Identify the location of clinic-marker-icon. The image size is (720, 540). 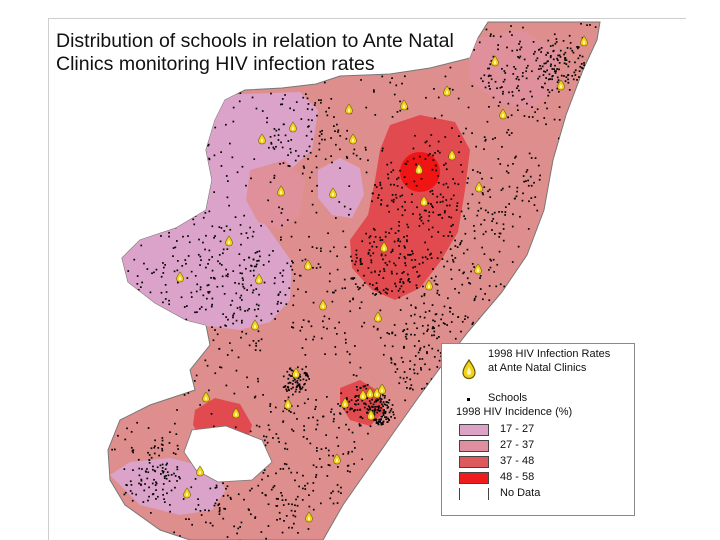
(469, 369).